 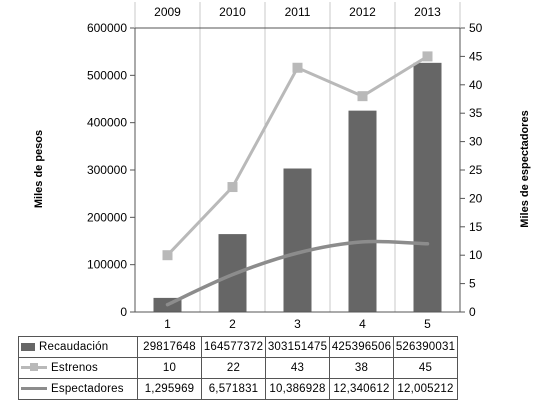 I want to click on table-cell: 45, so click(x=425, y=368).